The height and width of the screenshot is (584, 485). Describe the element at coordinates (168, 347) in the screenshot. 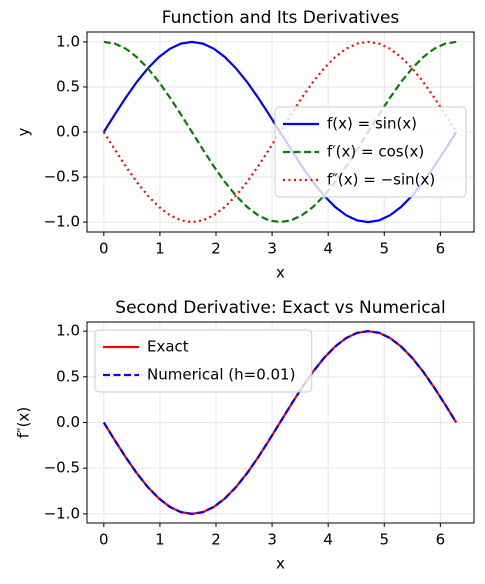

I see `legend-label: Exact` at that location.